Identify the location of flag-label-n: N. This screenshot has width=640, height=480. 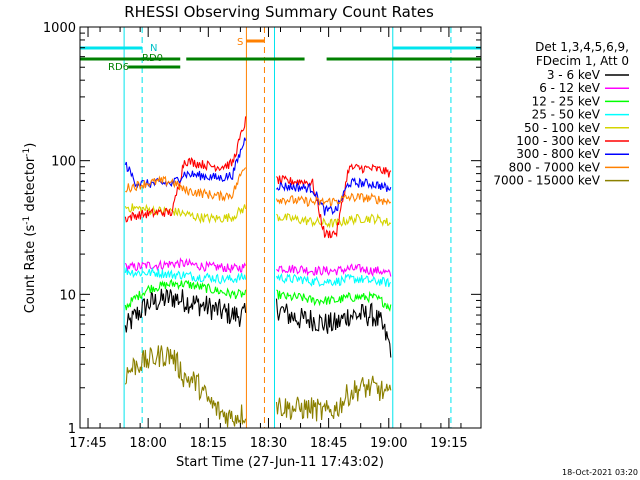
(153, 48).